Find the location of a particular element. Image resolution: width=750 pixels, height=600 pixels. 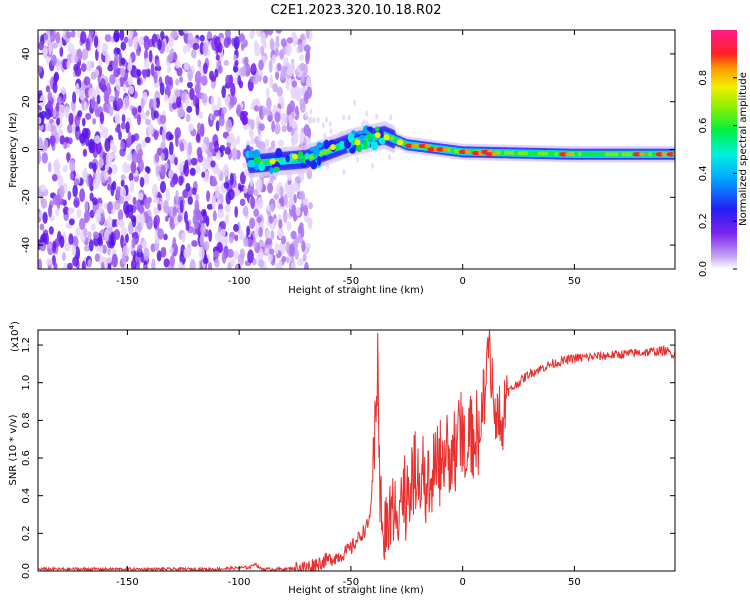

snr-ylabel: SNR (10 * v/v) is located at coordinates (13, 449).